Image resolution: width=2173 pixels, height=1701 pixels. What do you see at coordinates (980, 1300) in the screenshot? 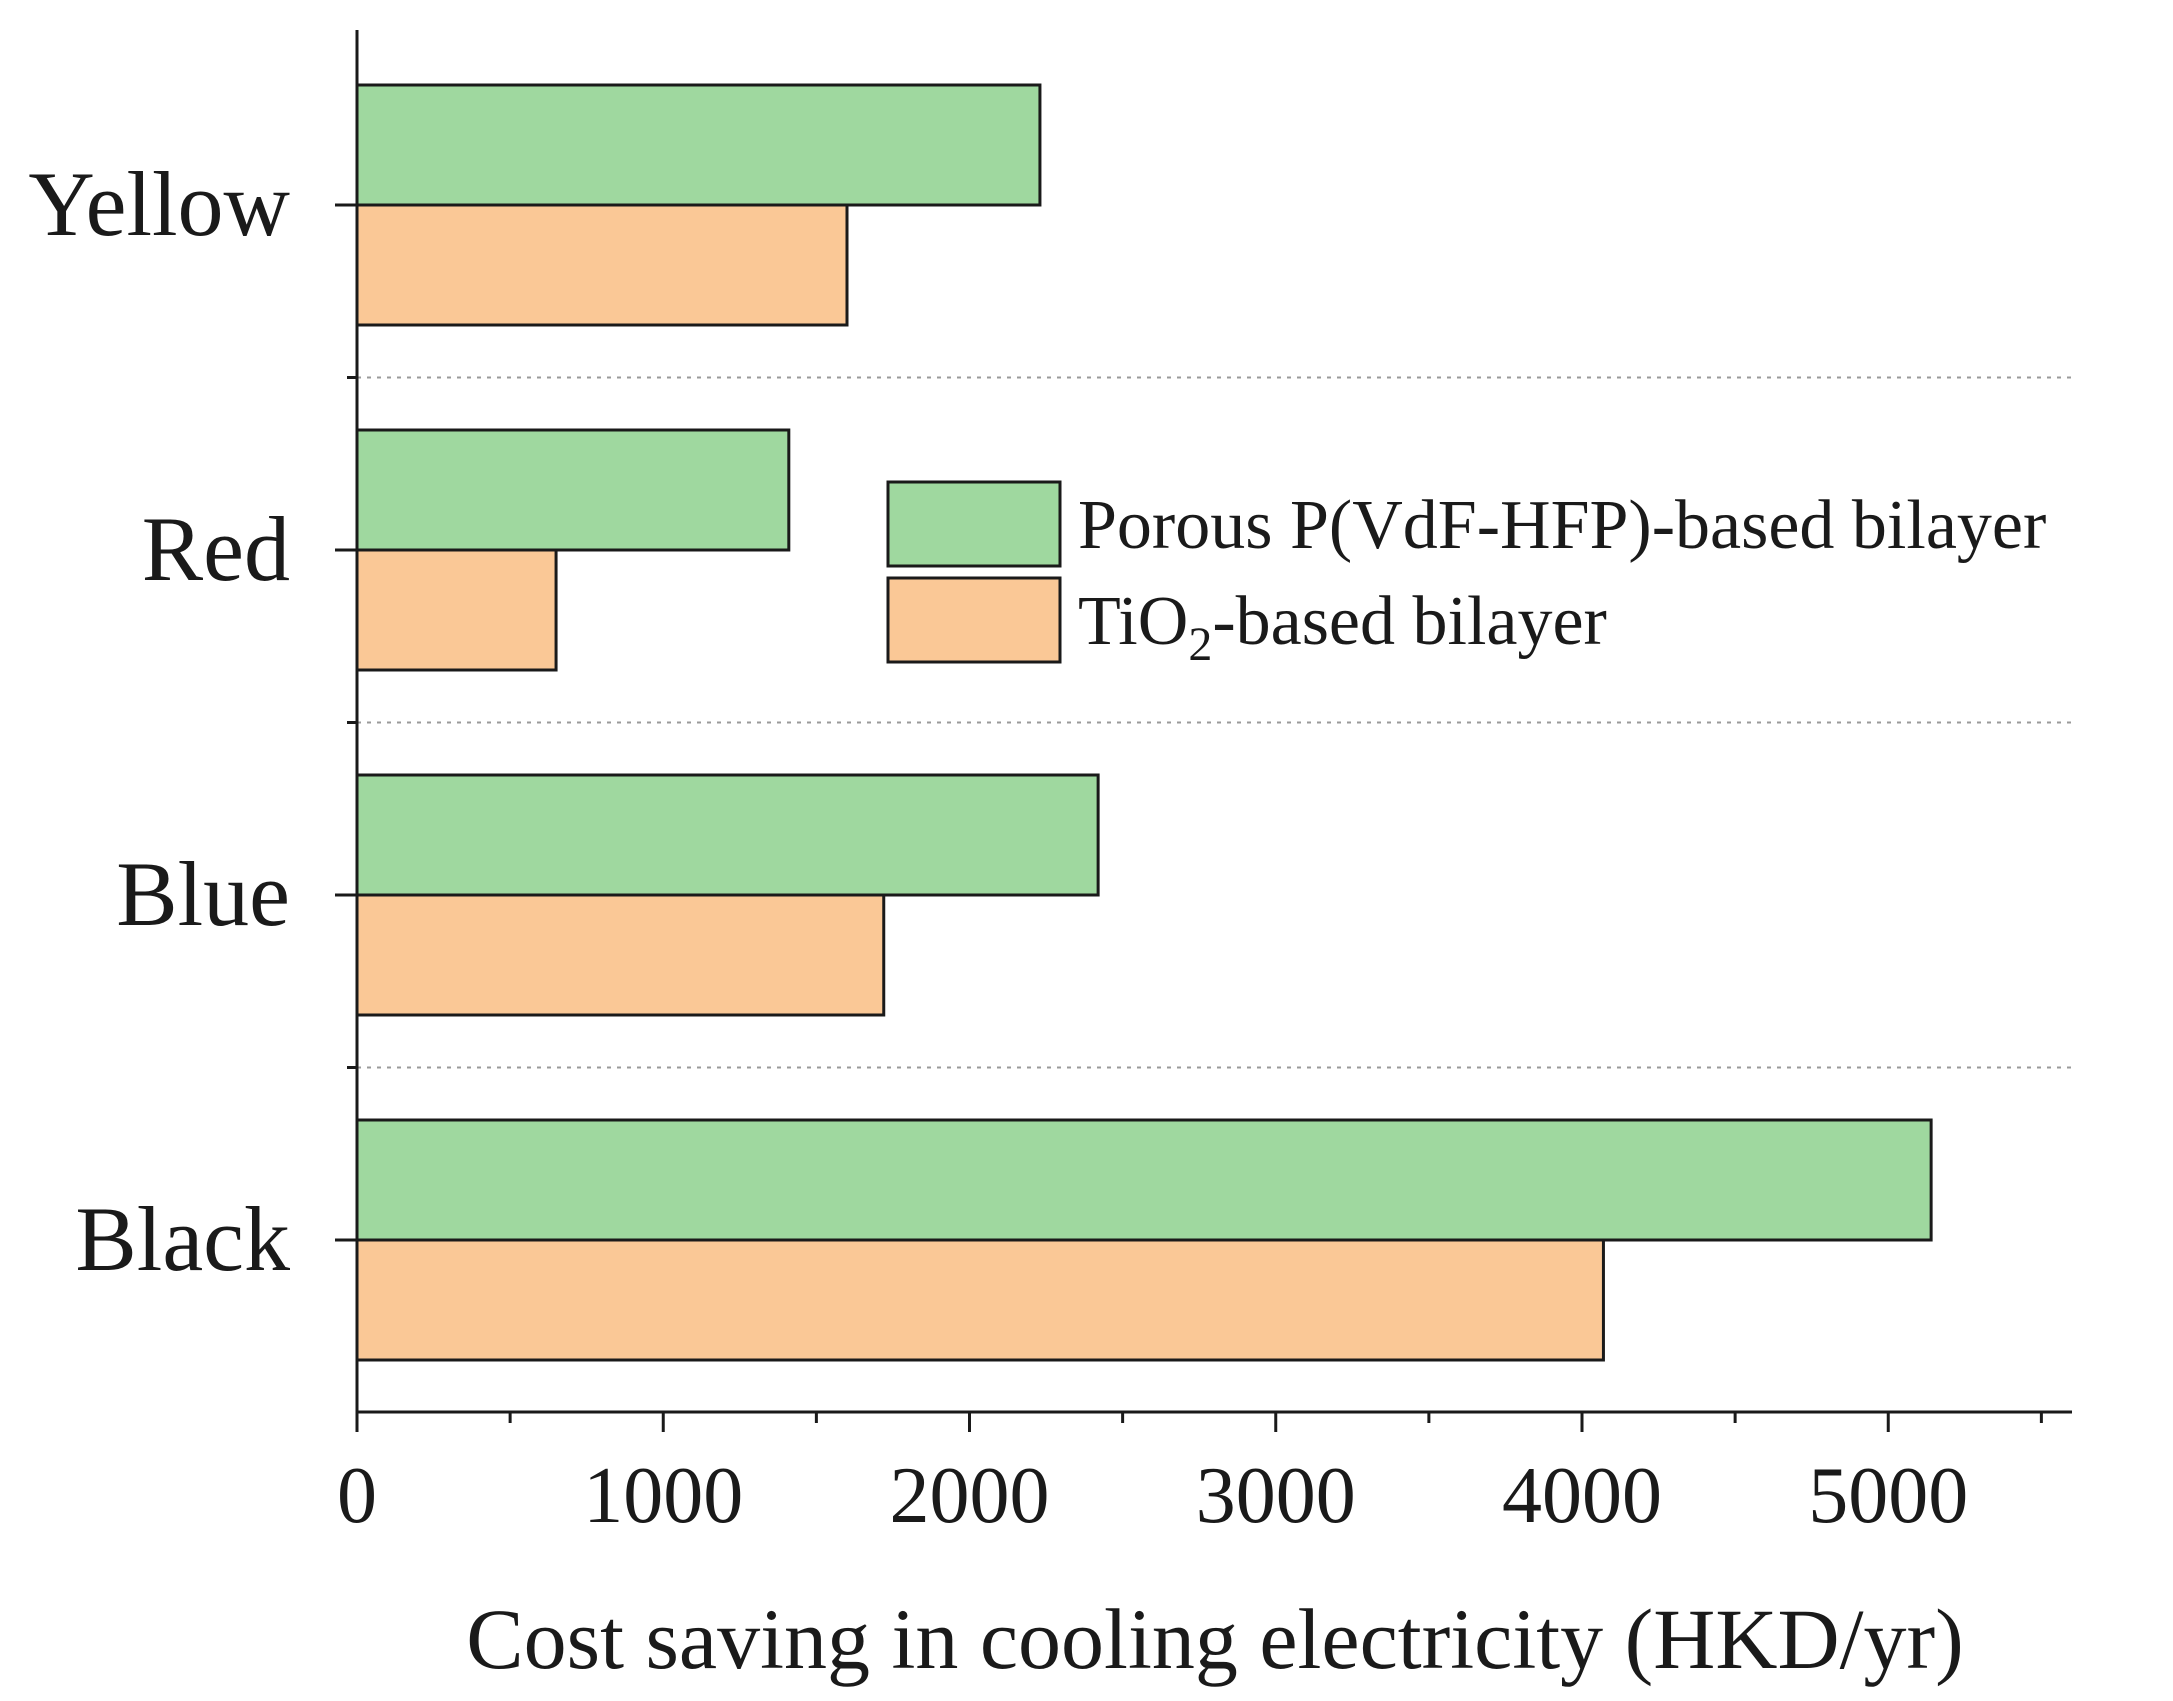
I see `bar-black-tio2` at bounding box center [980, 1300].